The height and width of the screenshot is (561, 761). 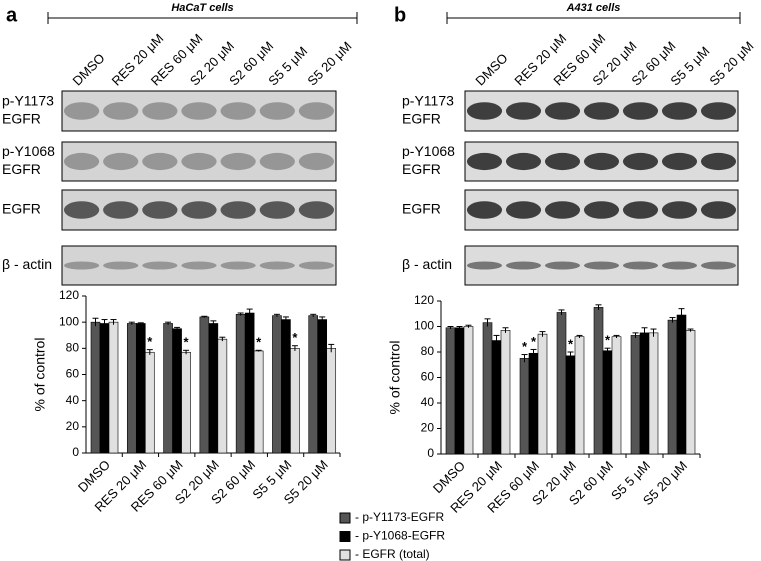 I want to click on y-tick-label: 80, so click(x=73, y=348).